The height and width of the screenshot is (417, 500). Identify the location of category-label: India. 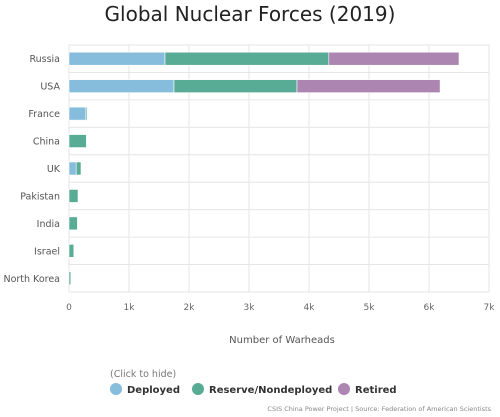
(48, 224).